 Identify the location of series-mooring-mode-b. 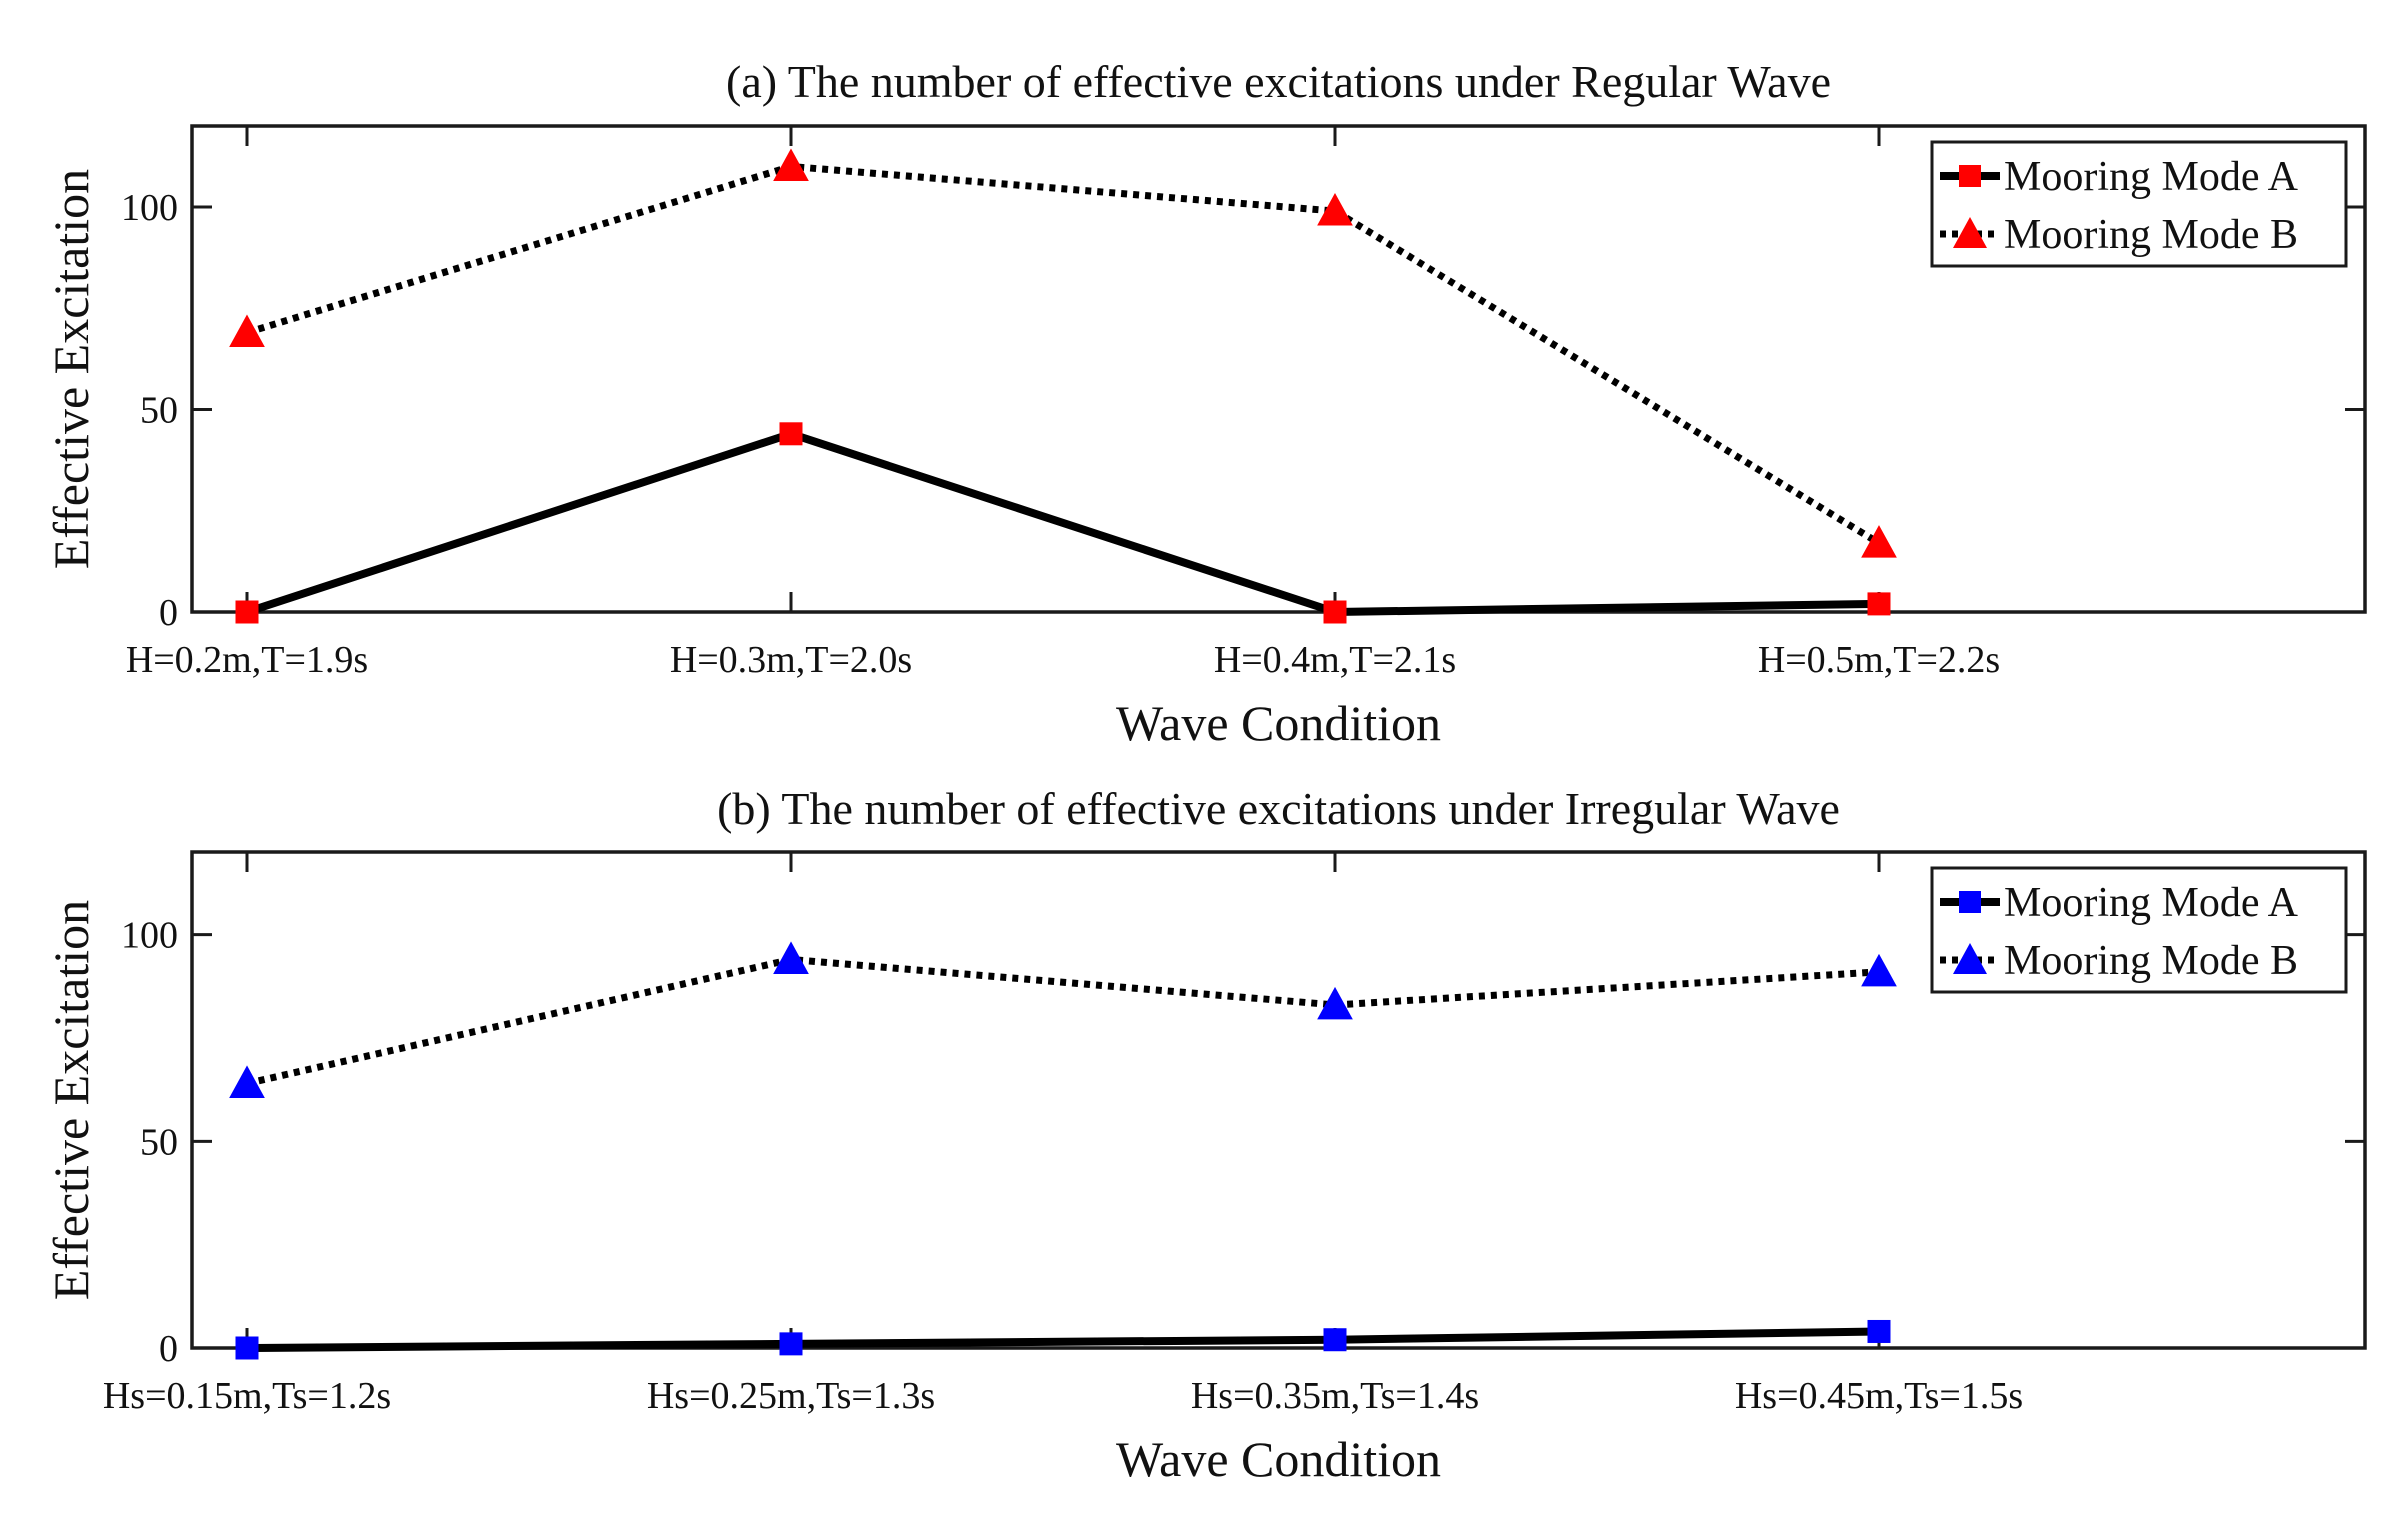
(1063, 1019).